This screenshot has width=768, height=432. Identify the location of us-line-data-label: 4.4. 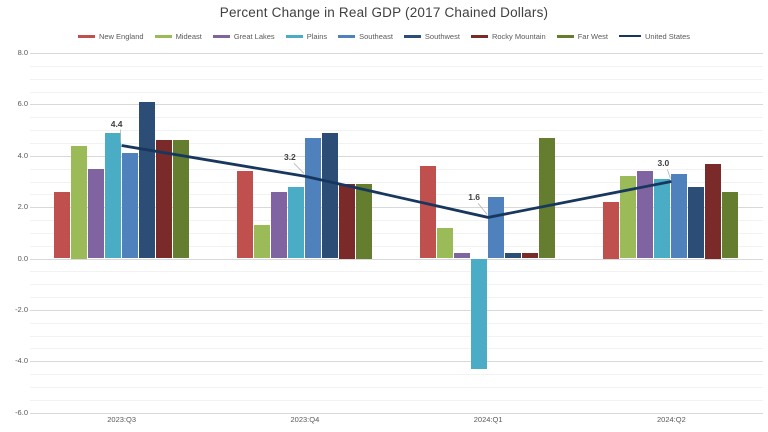
(116, 123).